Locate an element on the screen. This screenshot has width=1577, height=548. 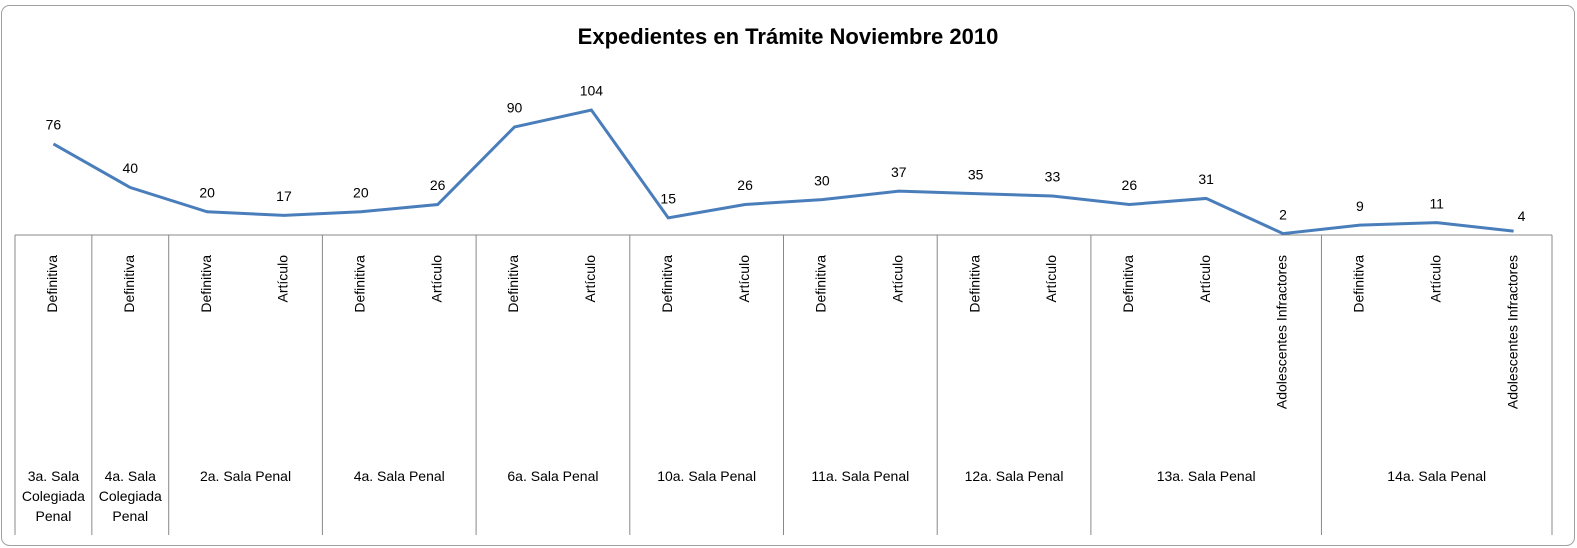
data-label: 30 is located at coordinates (822, 180).